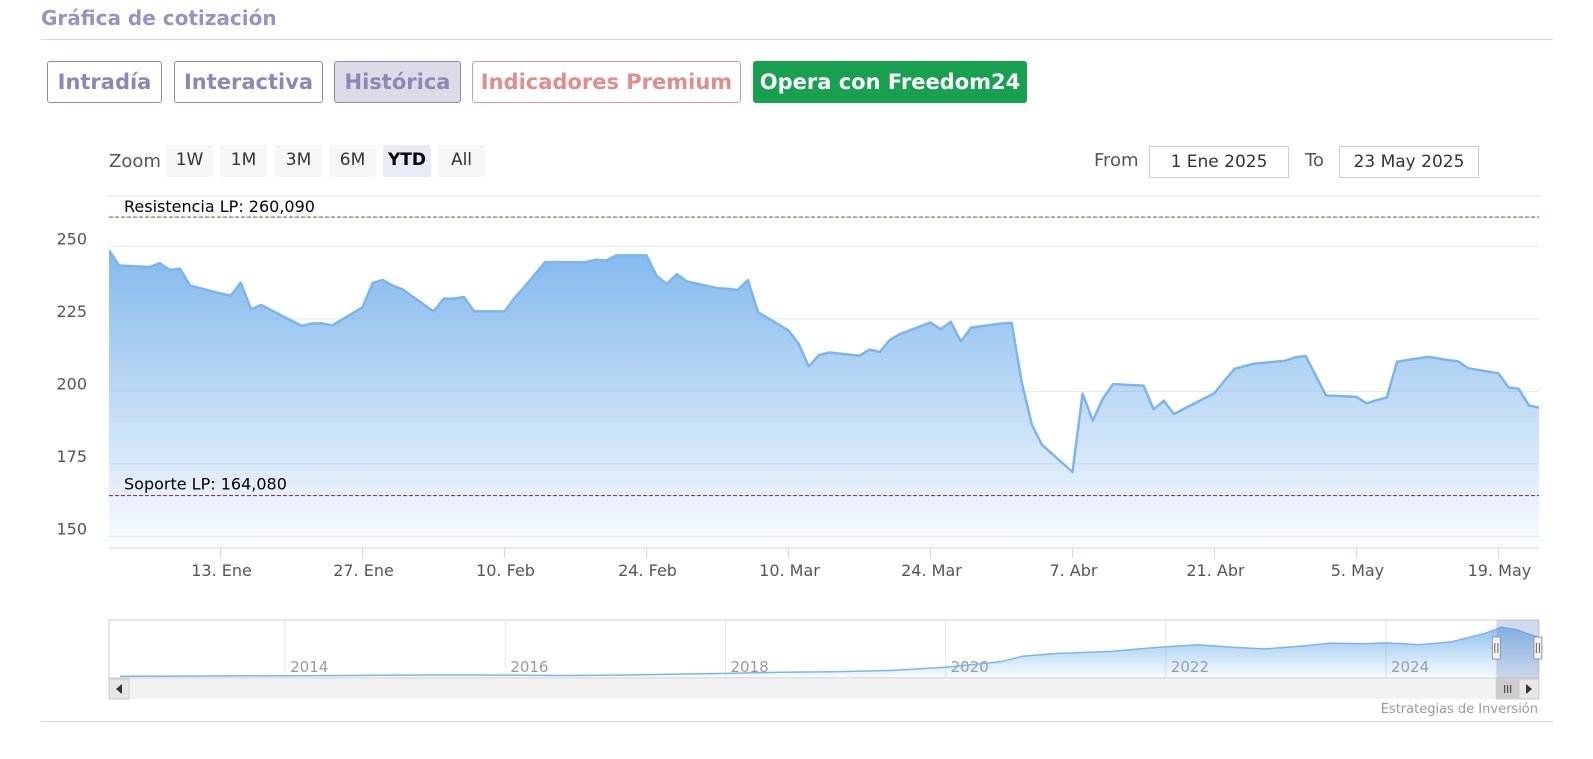 Image resolution: width=1593 pixels, height=759 pixels. What do you see at coordinates (71, 311) in the screenshot?
I see `y-tick-label: 225` at bounding box center [71, 311].